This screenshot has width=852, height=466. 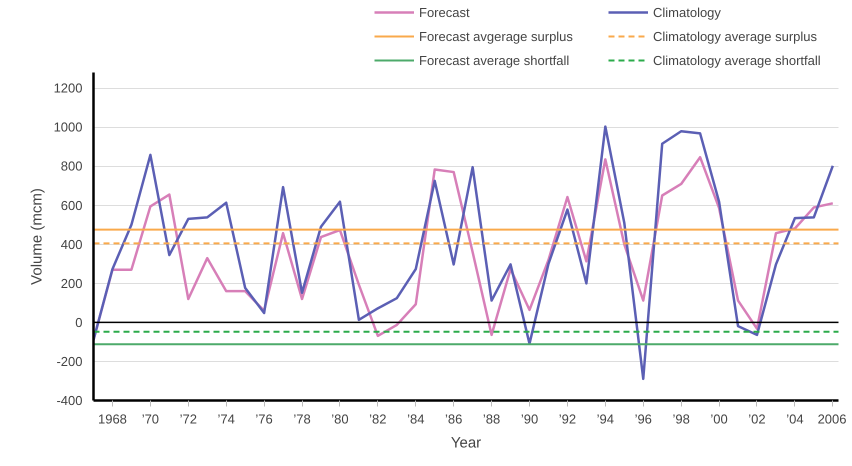 What do you see at coordinates (226, 419) in the screenshot?
I see `x-tick-label: ’74` at bounding box center [226, 419].